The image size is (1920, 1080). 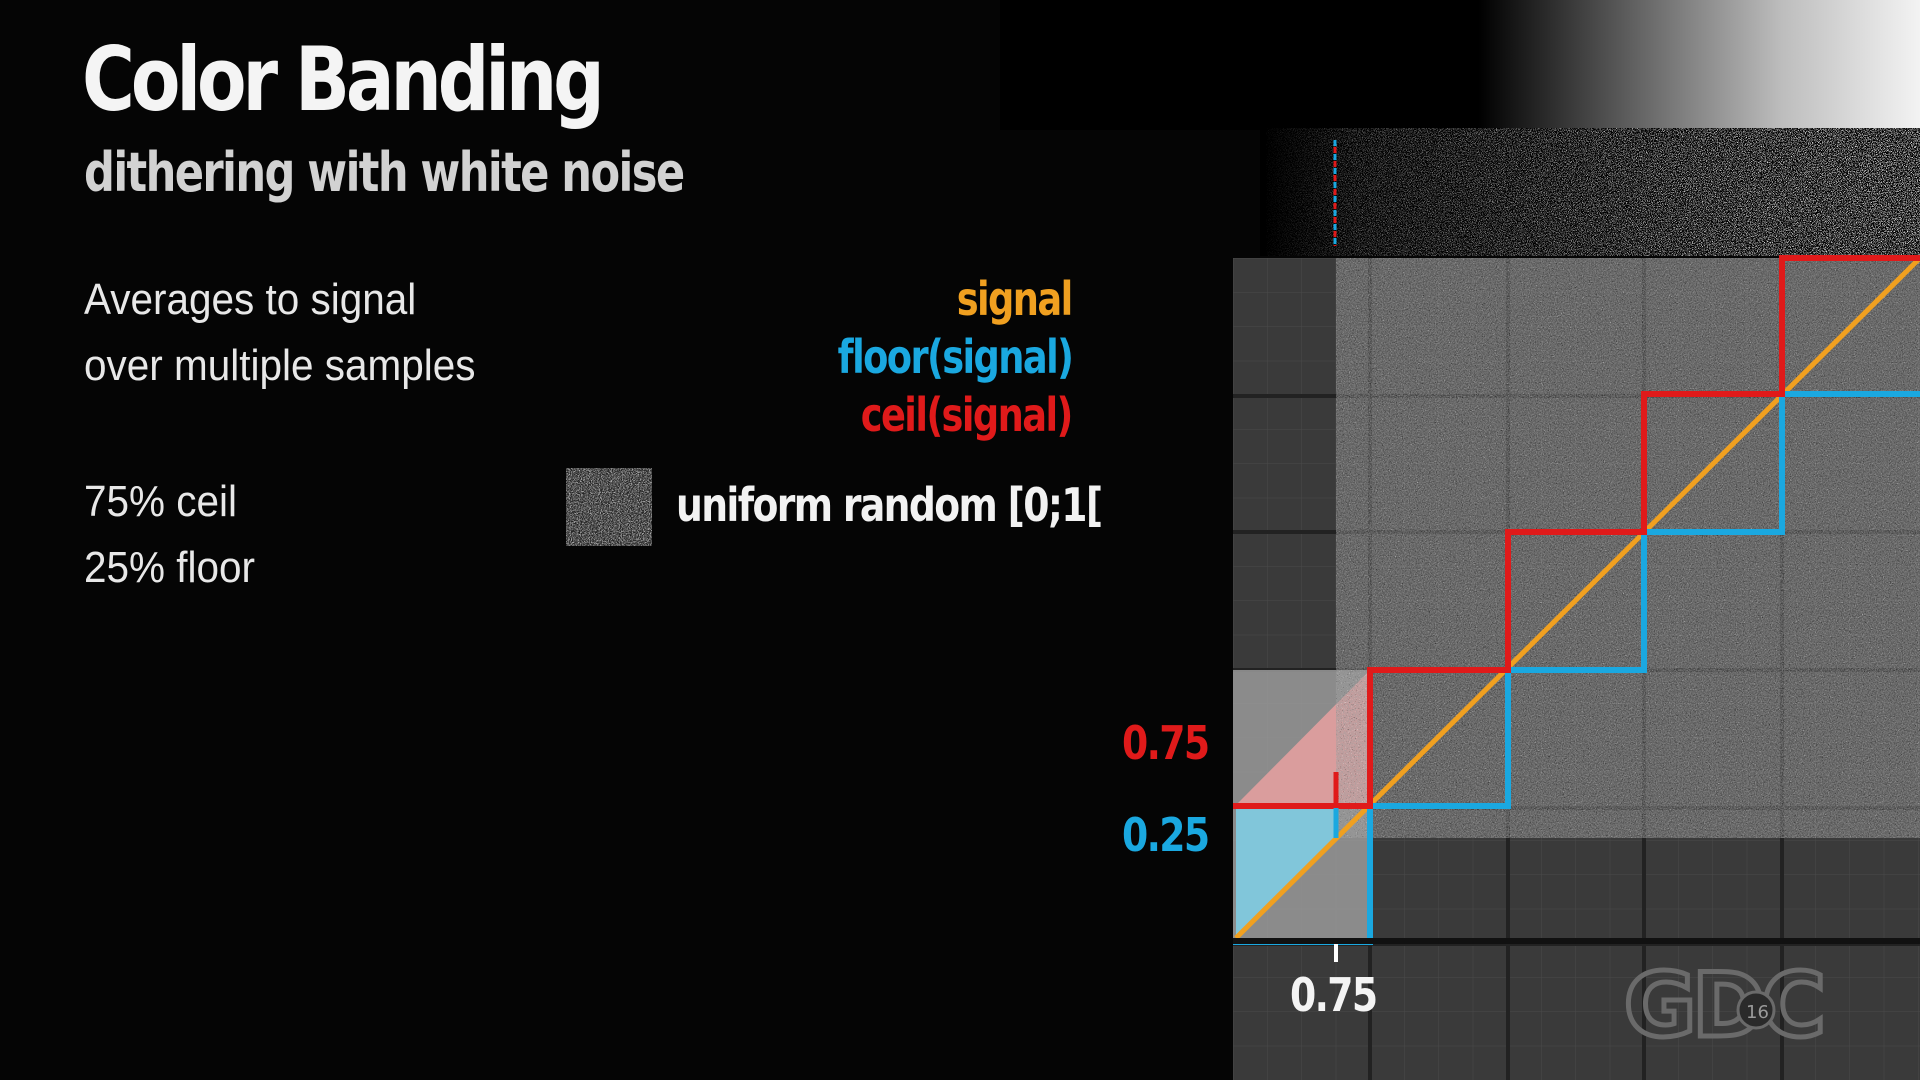 What do you see at coordinates (343, 79) in the screenshot?
I see `slide-title: Color Banding` at bounding box center [343, 79].